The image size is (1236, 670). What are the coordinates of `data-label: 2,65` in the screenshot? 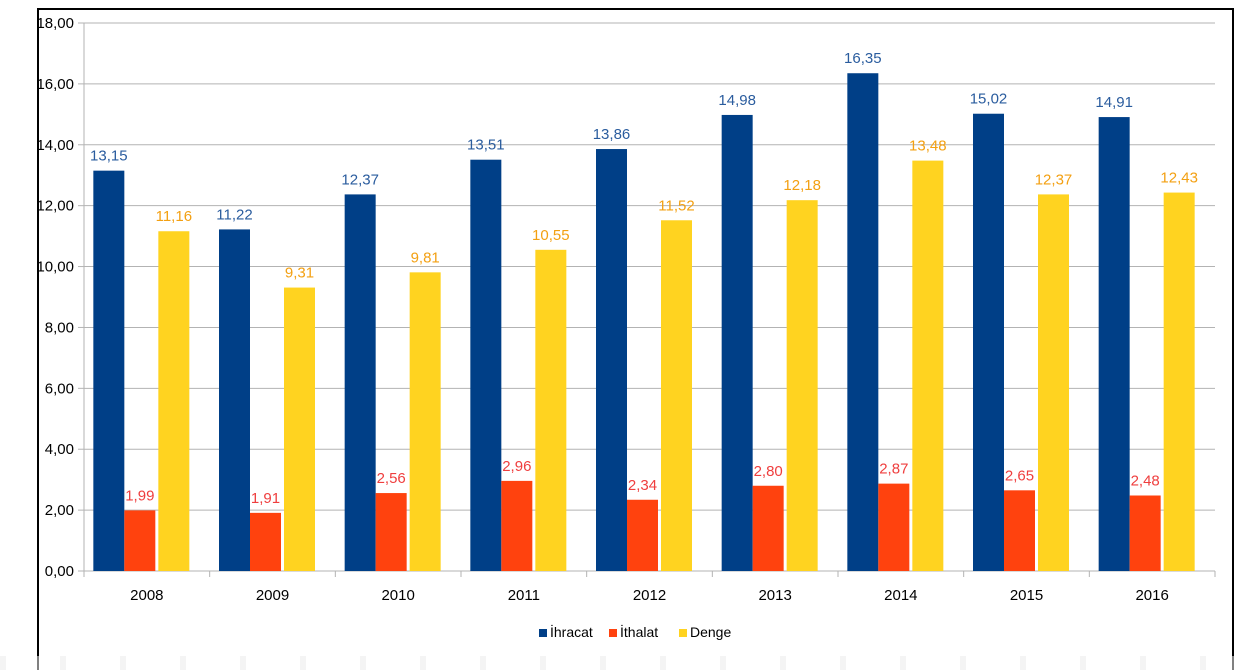 It's located at (1019, 475).